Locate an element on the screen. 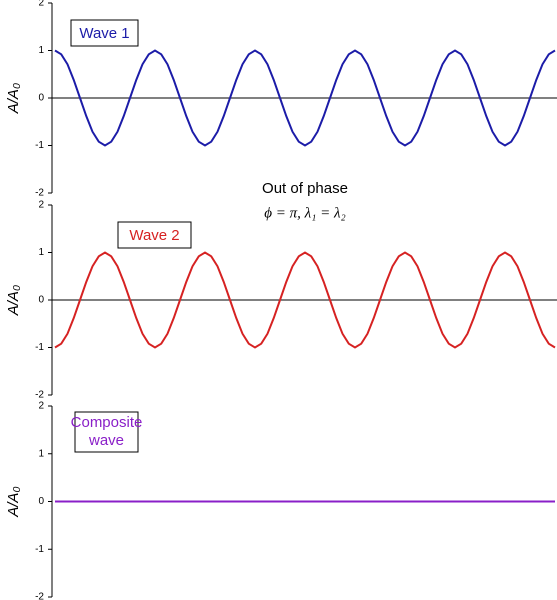 The width and height of the screenshot is (557, 600). legend-label: Wave 2 is located at coordinates (154, 235).